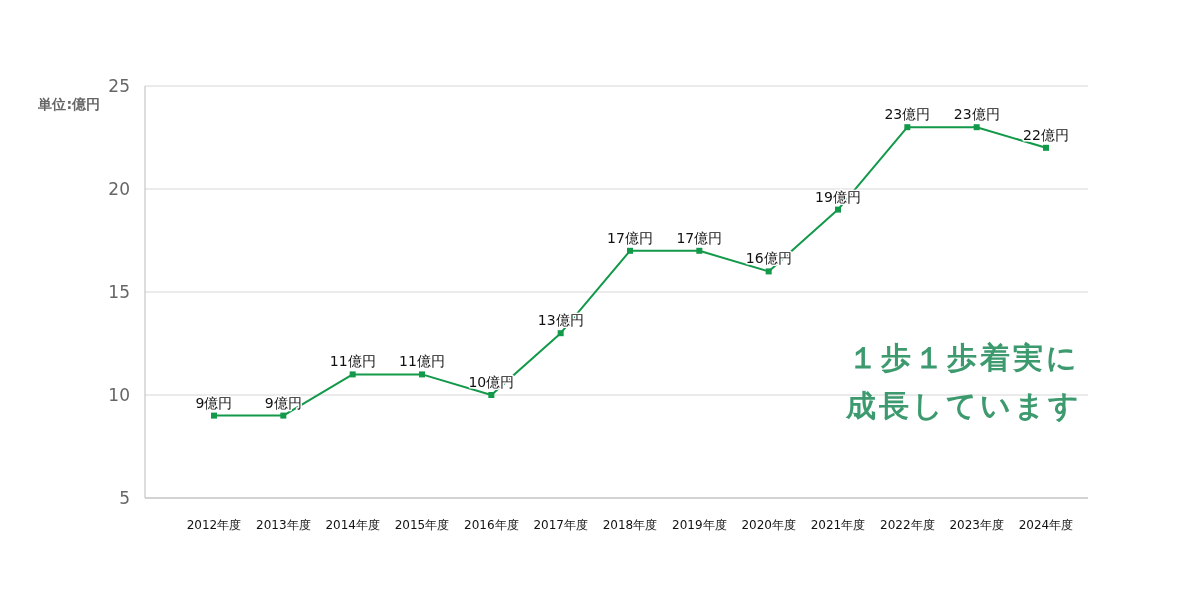 The height and width of the screenshot is (600, 1200). I want to click on y-tick-label: 25, so click(119, 86).